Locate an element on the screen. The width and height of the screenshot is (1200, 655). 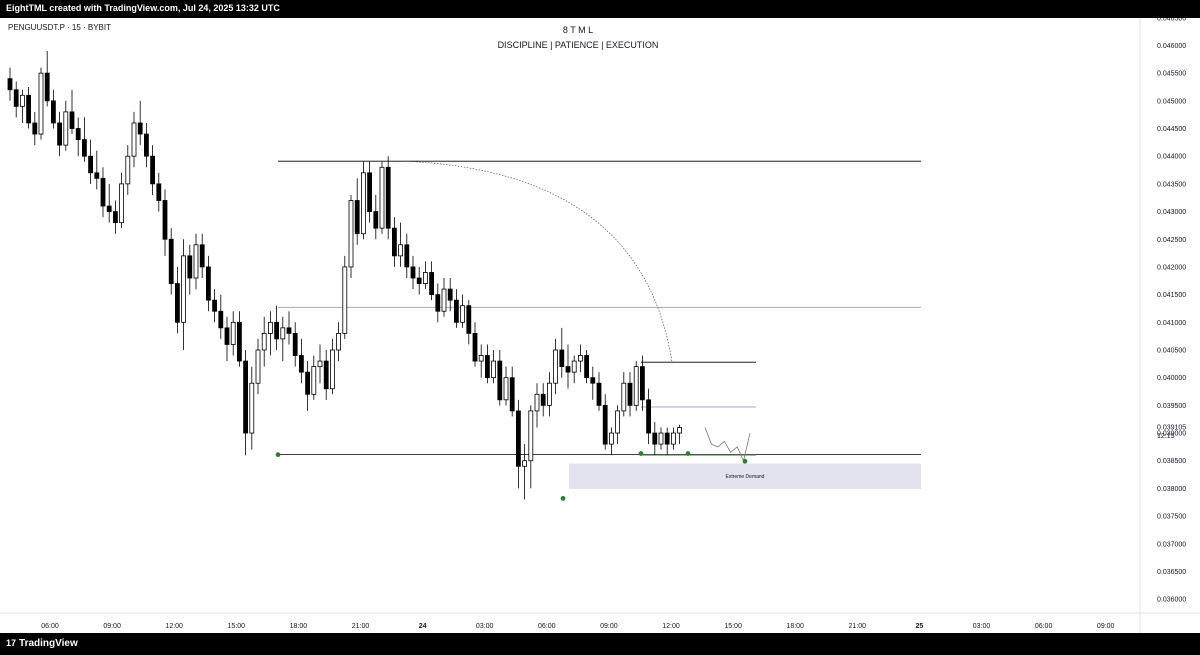
brand-label: TradingView is located at coordinates (48, 643).